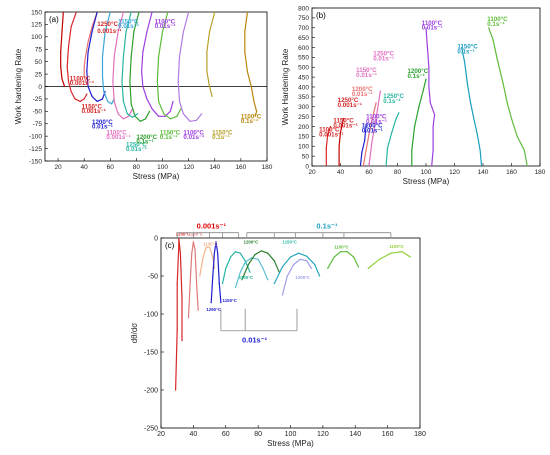 Image resolution: width=550 pixels, height=455 pixels. I want to click on y-tick-label: 650, so click(303, 38).